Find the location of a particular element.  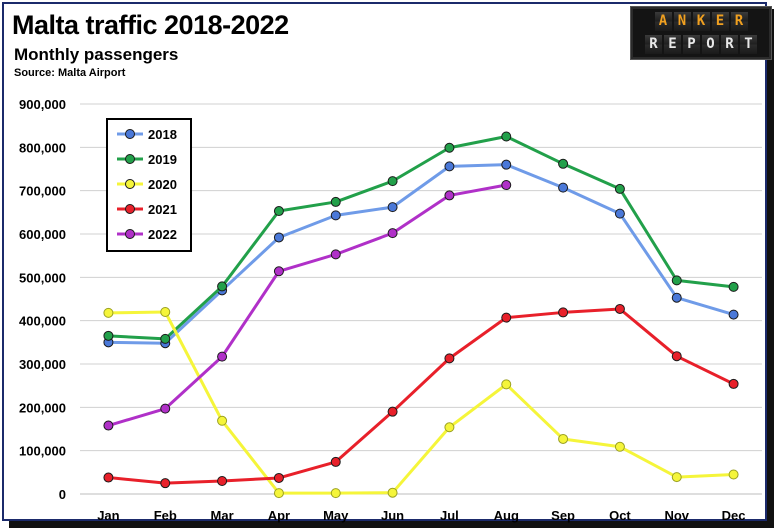

legend-item-2019: 2019 is located at coordinates (146, 159).